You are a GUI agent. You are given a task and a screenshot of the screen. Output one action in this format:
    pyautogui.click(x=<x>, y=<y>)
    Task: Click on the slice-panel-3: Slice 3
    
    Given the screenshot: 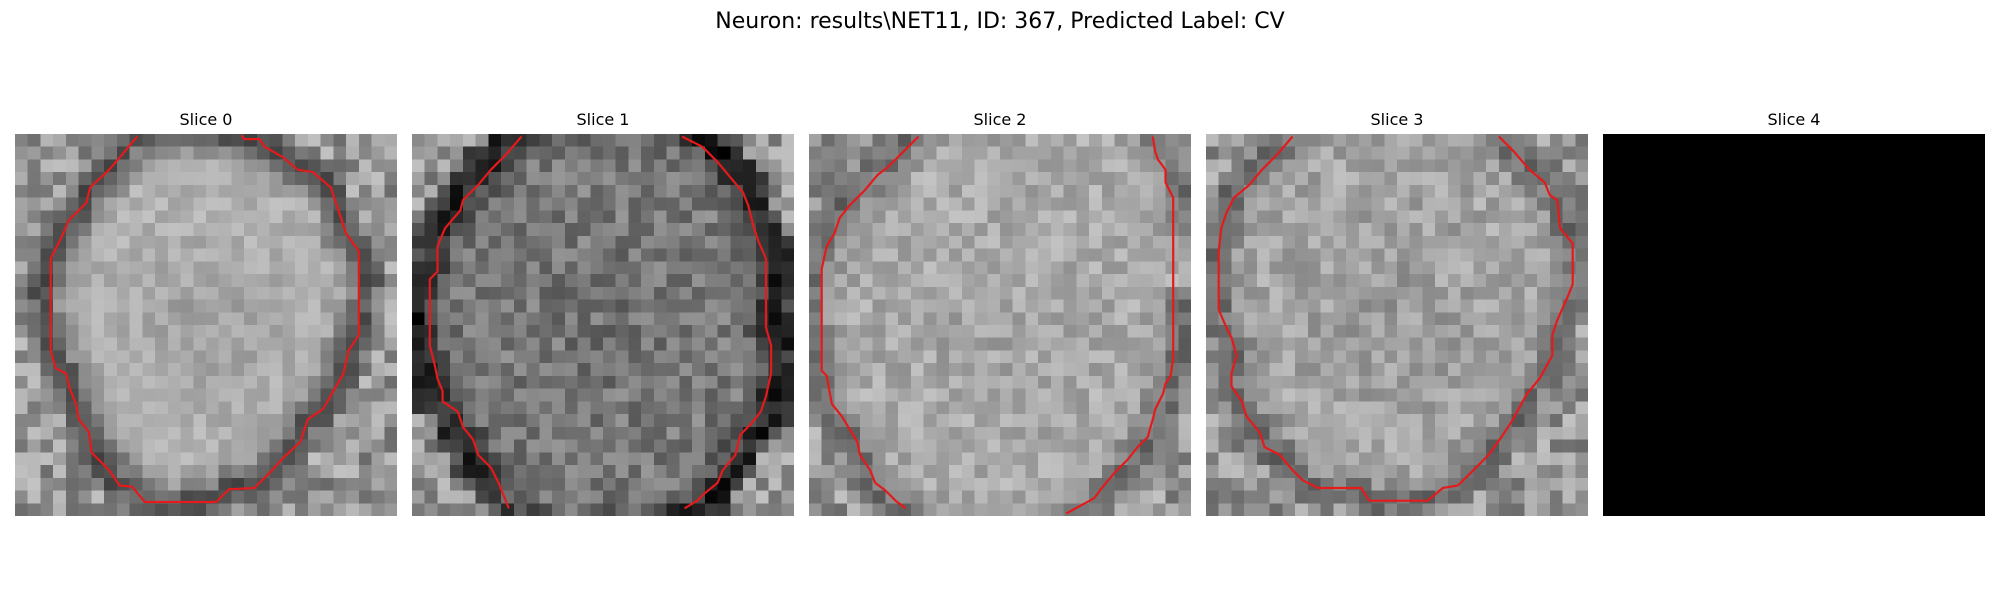 What is the action you would take?
    pyautogui.click(x=1397, y=313)
    